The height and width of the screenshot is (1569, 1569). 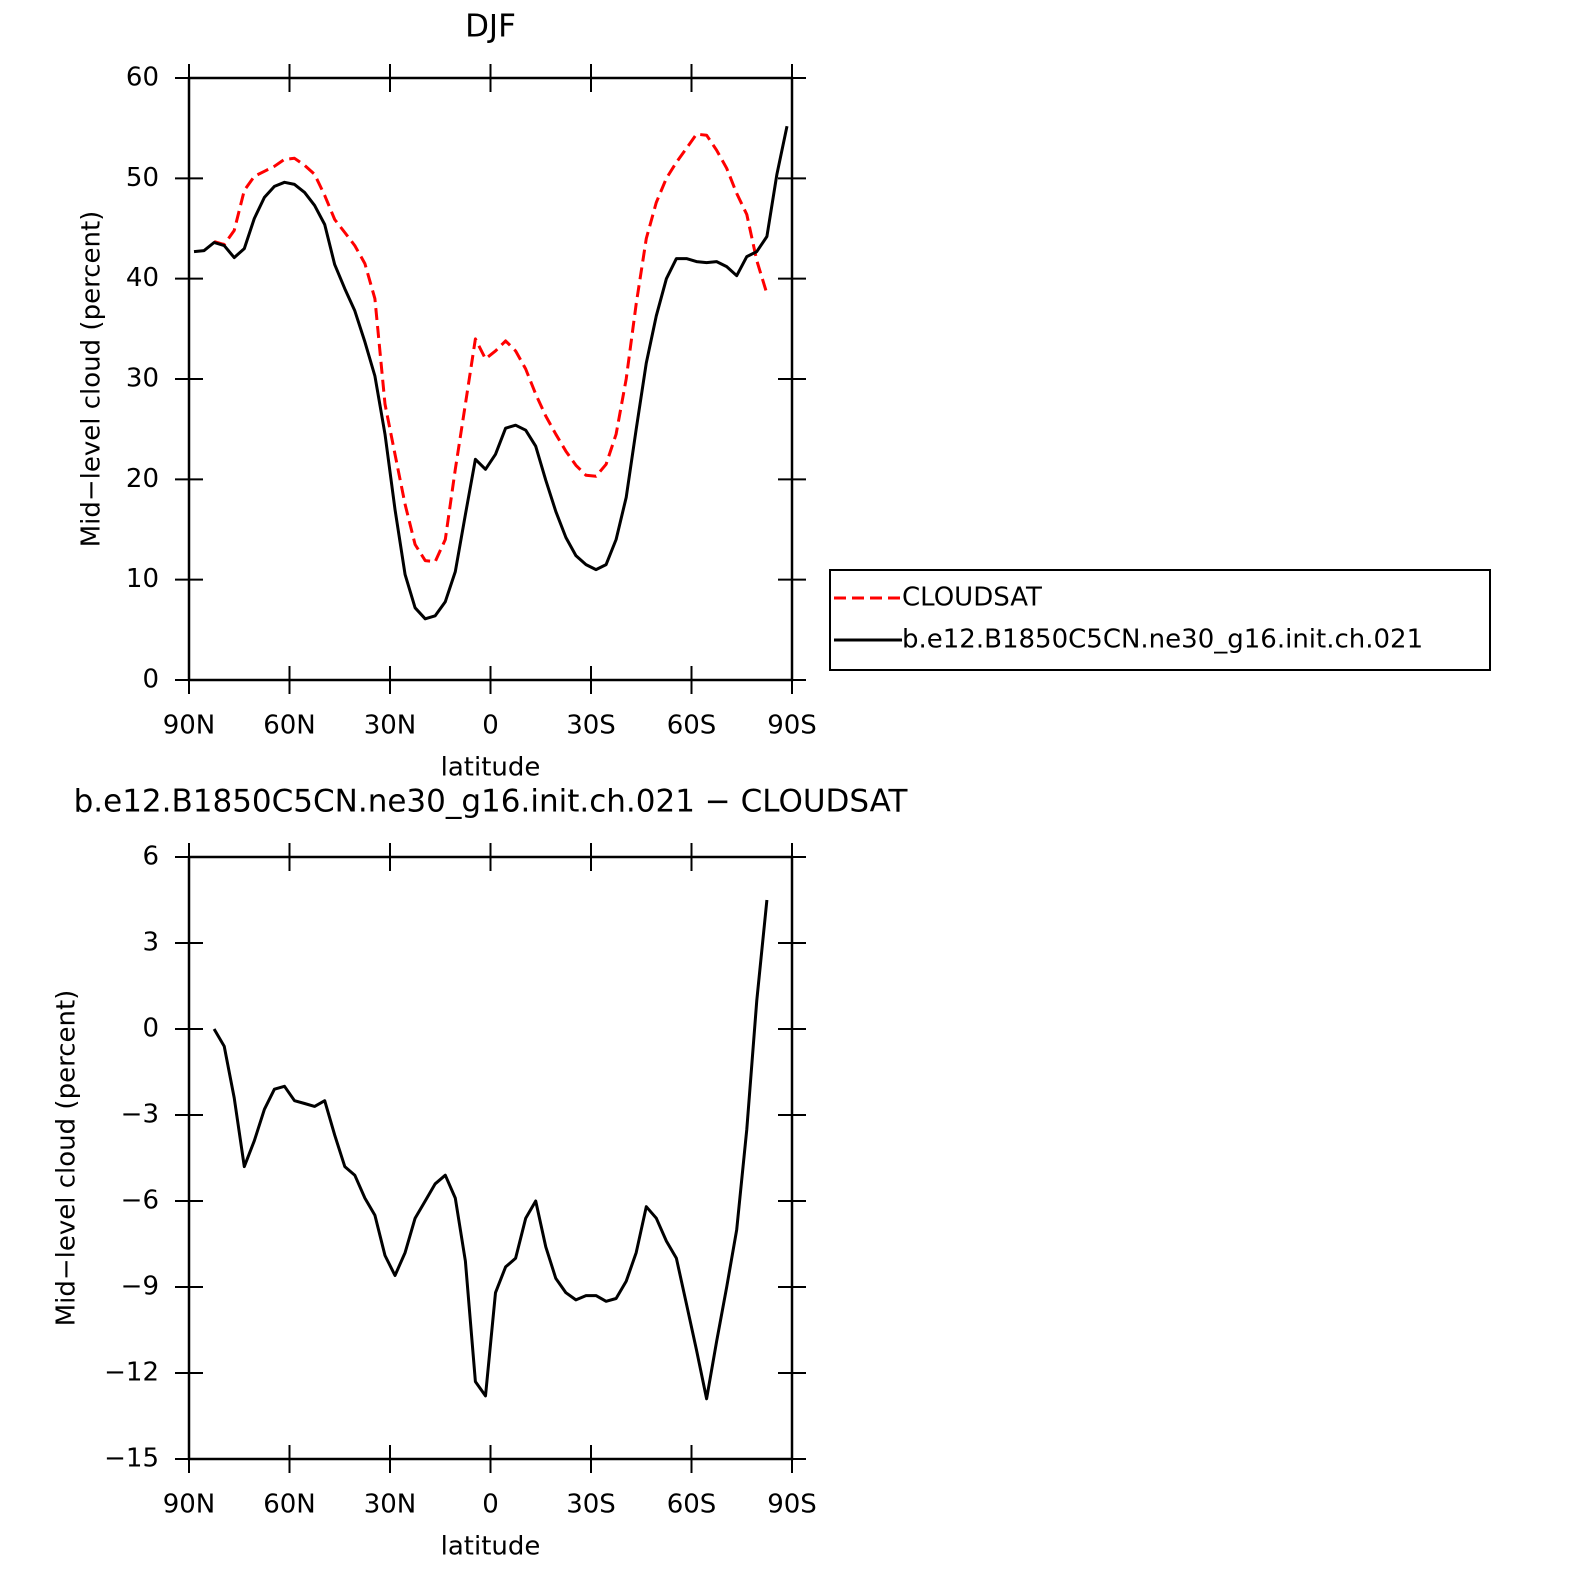 What do you see at coordinates (142, 479) in the screenshot?
I see `y-tick-label: 20` at bounding box center [142, 479].